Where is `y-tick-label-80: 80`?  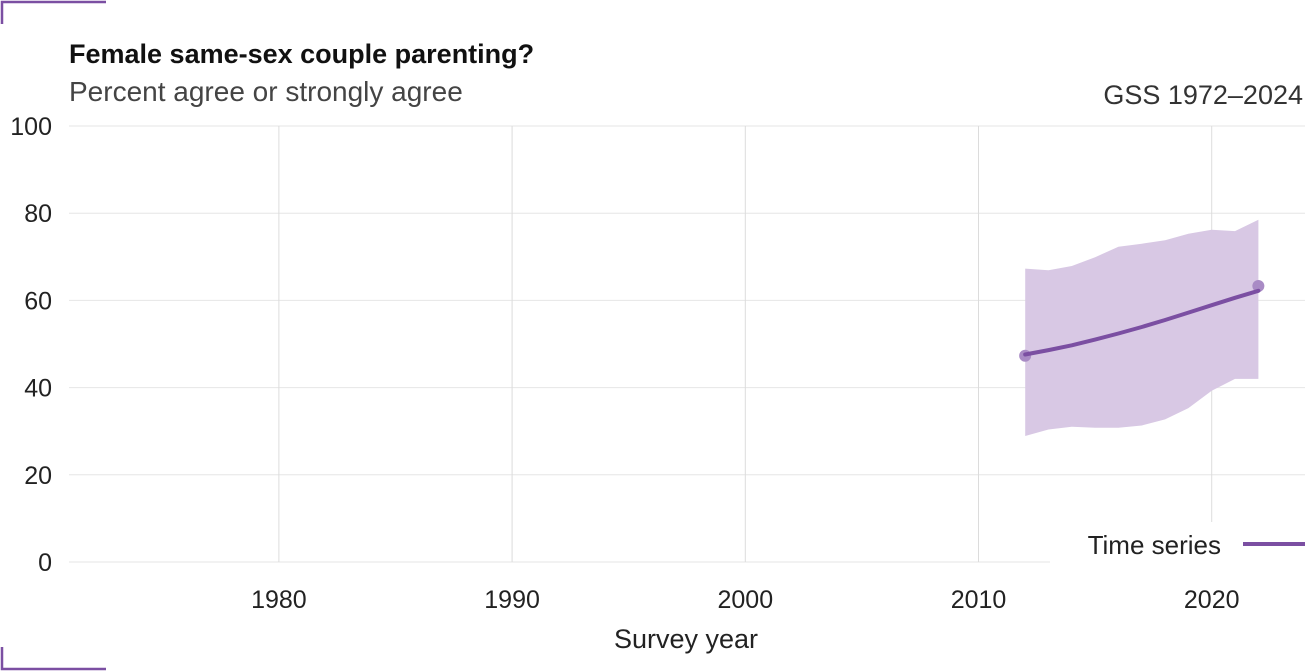 y-tick-label-80: 80 is located at coordinates (38, 214).